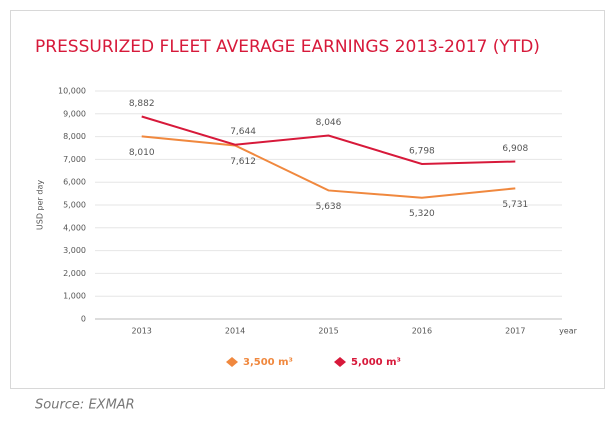  I want to click on y-tick-label: 9,000, so click(74, 113).